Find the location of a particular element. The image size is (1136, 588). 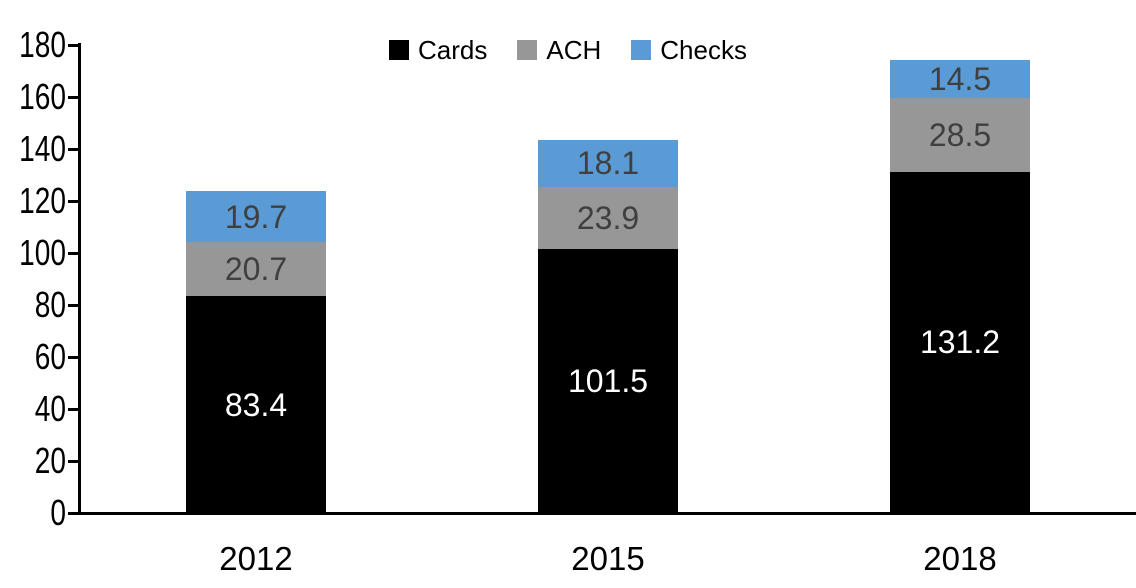

bar-value-label: 14.5 is located at coordinates (960, 78).